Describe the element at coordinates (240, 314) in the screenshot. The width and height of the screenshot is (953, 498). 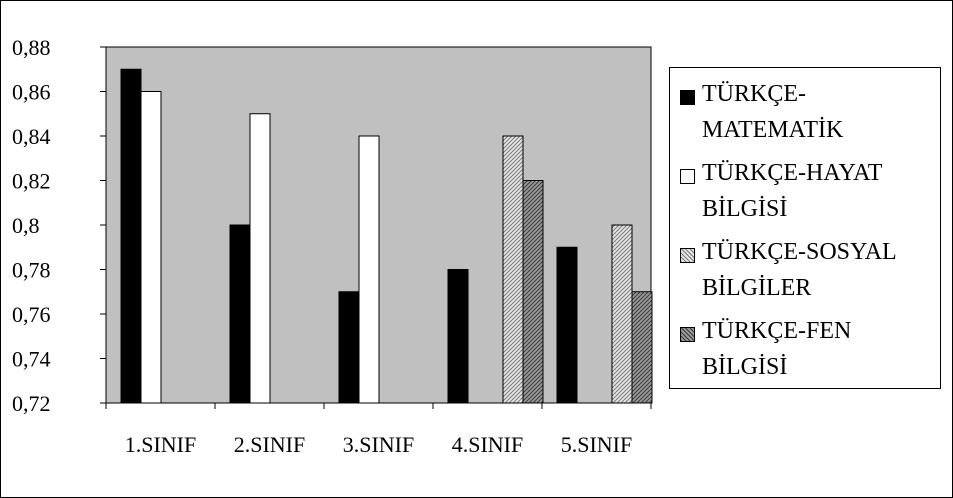
I see `bar-türkçe-matemati-k-2-sinif` at that location.